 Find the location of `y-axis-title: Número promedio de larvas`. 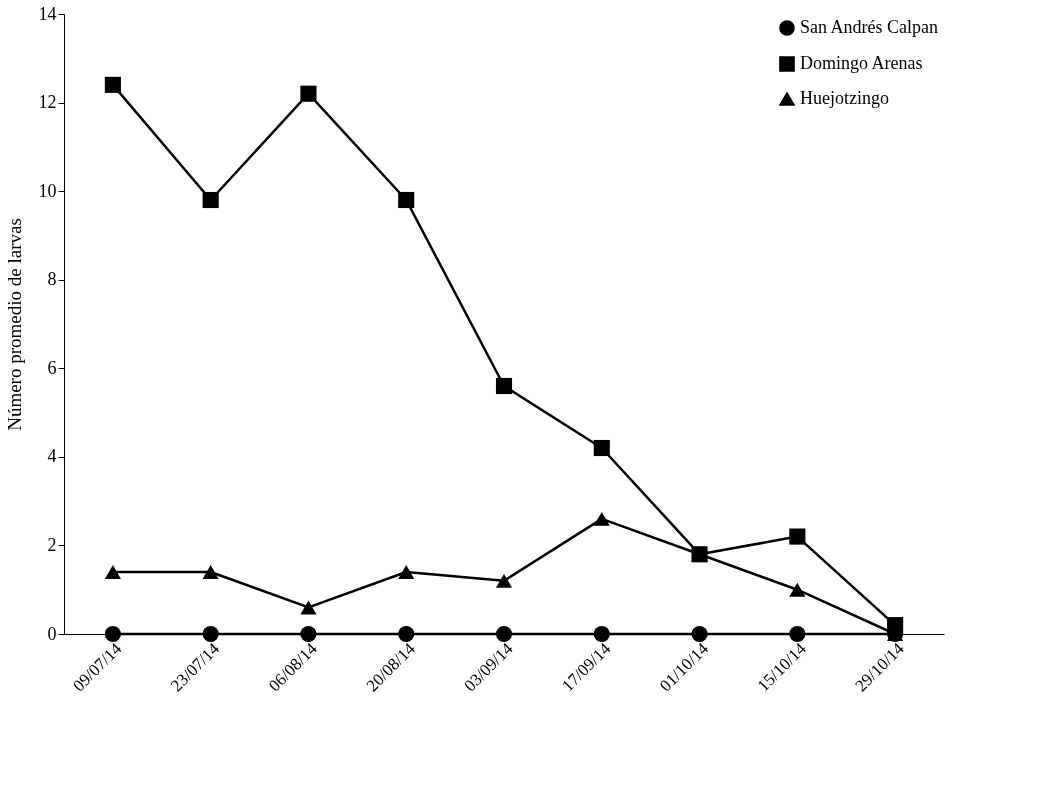

y-axis-title: Número promedio de larvas is located at coordinates (14, 324).